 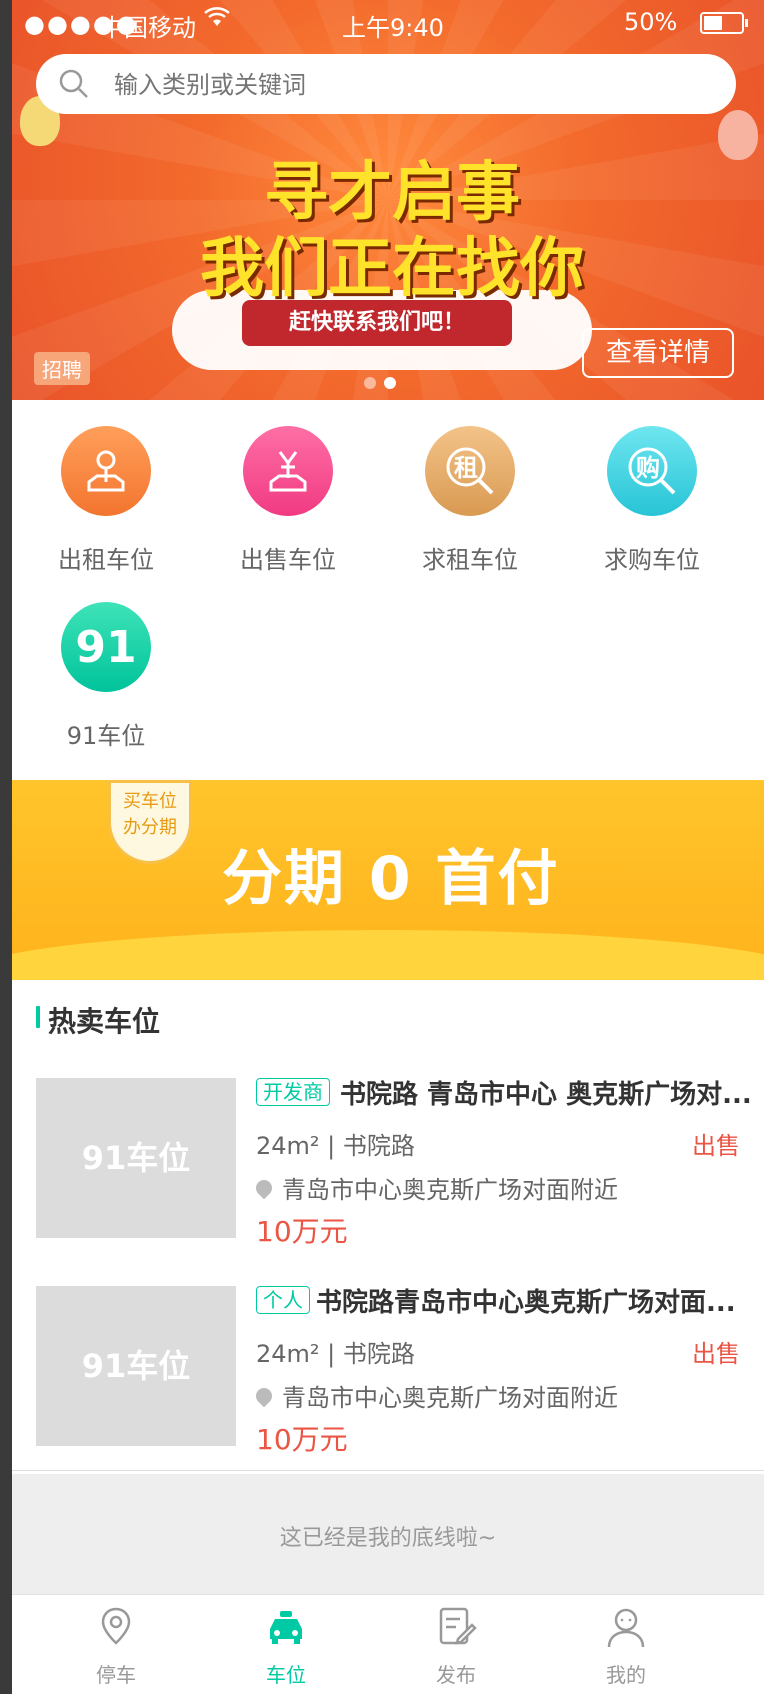 I want to click on tab-label: 发布, so click(x=456, y=1675).